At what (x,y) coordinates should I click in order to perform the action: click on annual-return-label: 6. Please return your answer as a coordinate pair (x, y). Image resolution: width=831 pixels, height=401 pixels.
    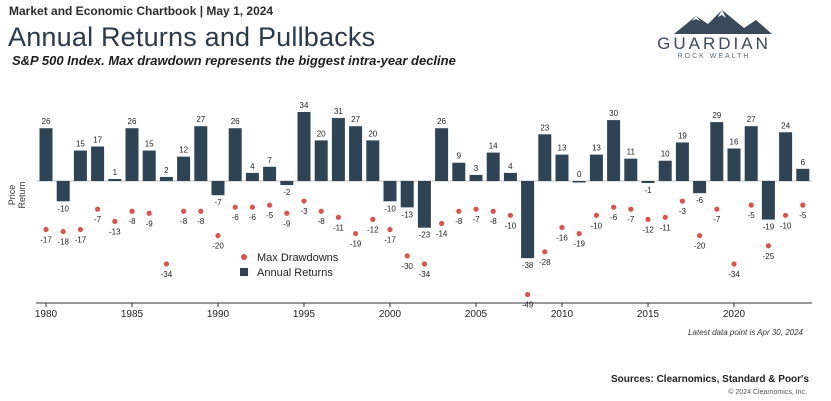
    Looking at the image, I should click on (803, 162).